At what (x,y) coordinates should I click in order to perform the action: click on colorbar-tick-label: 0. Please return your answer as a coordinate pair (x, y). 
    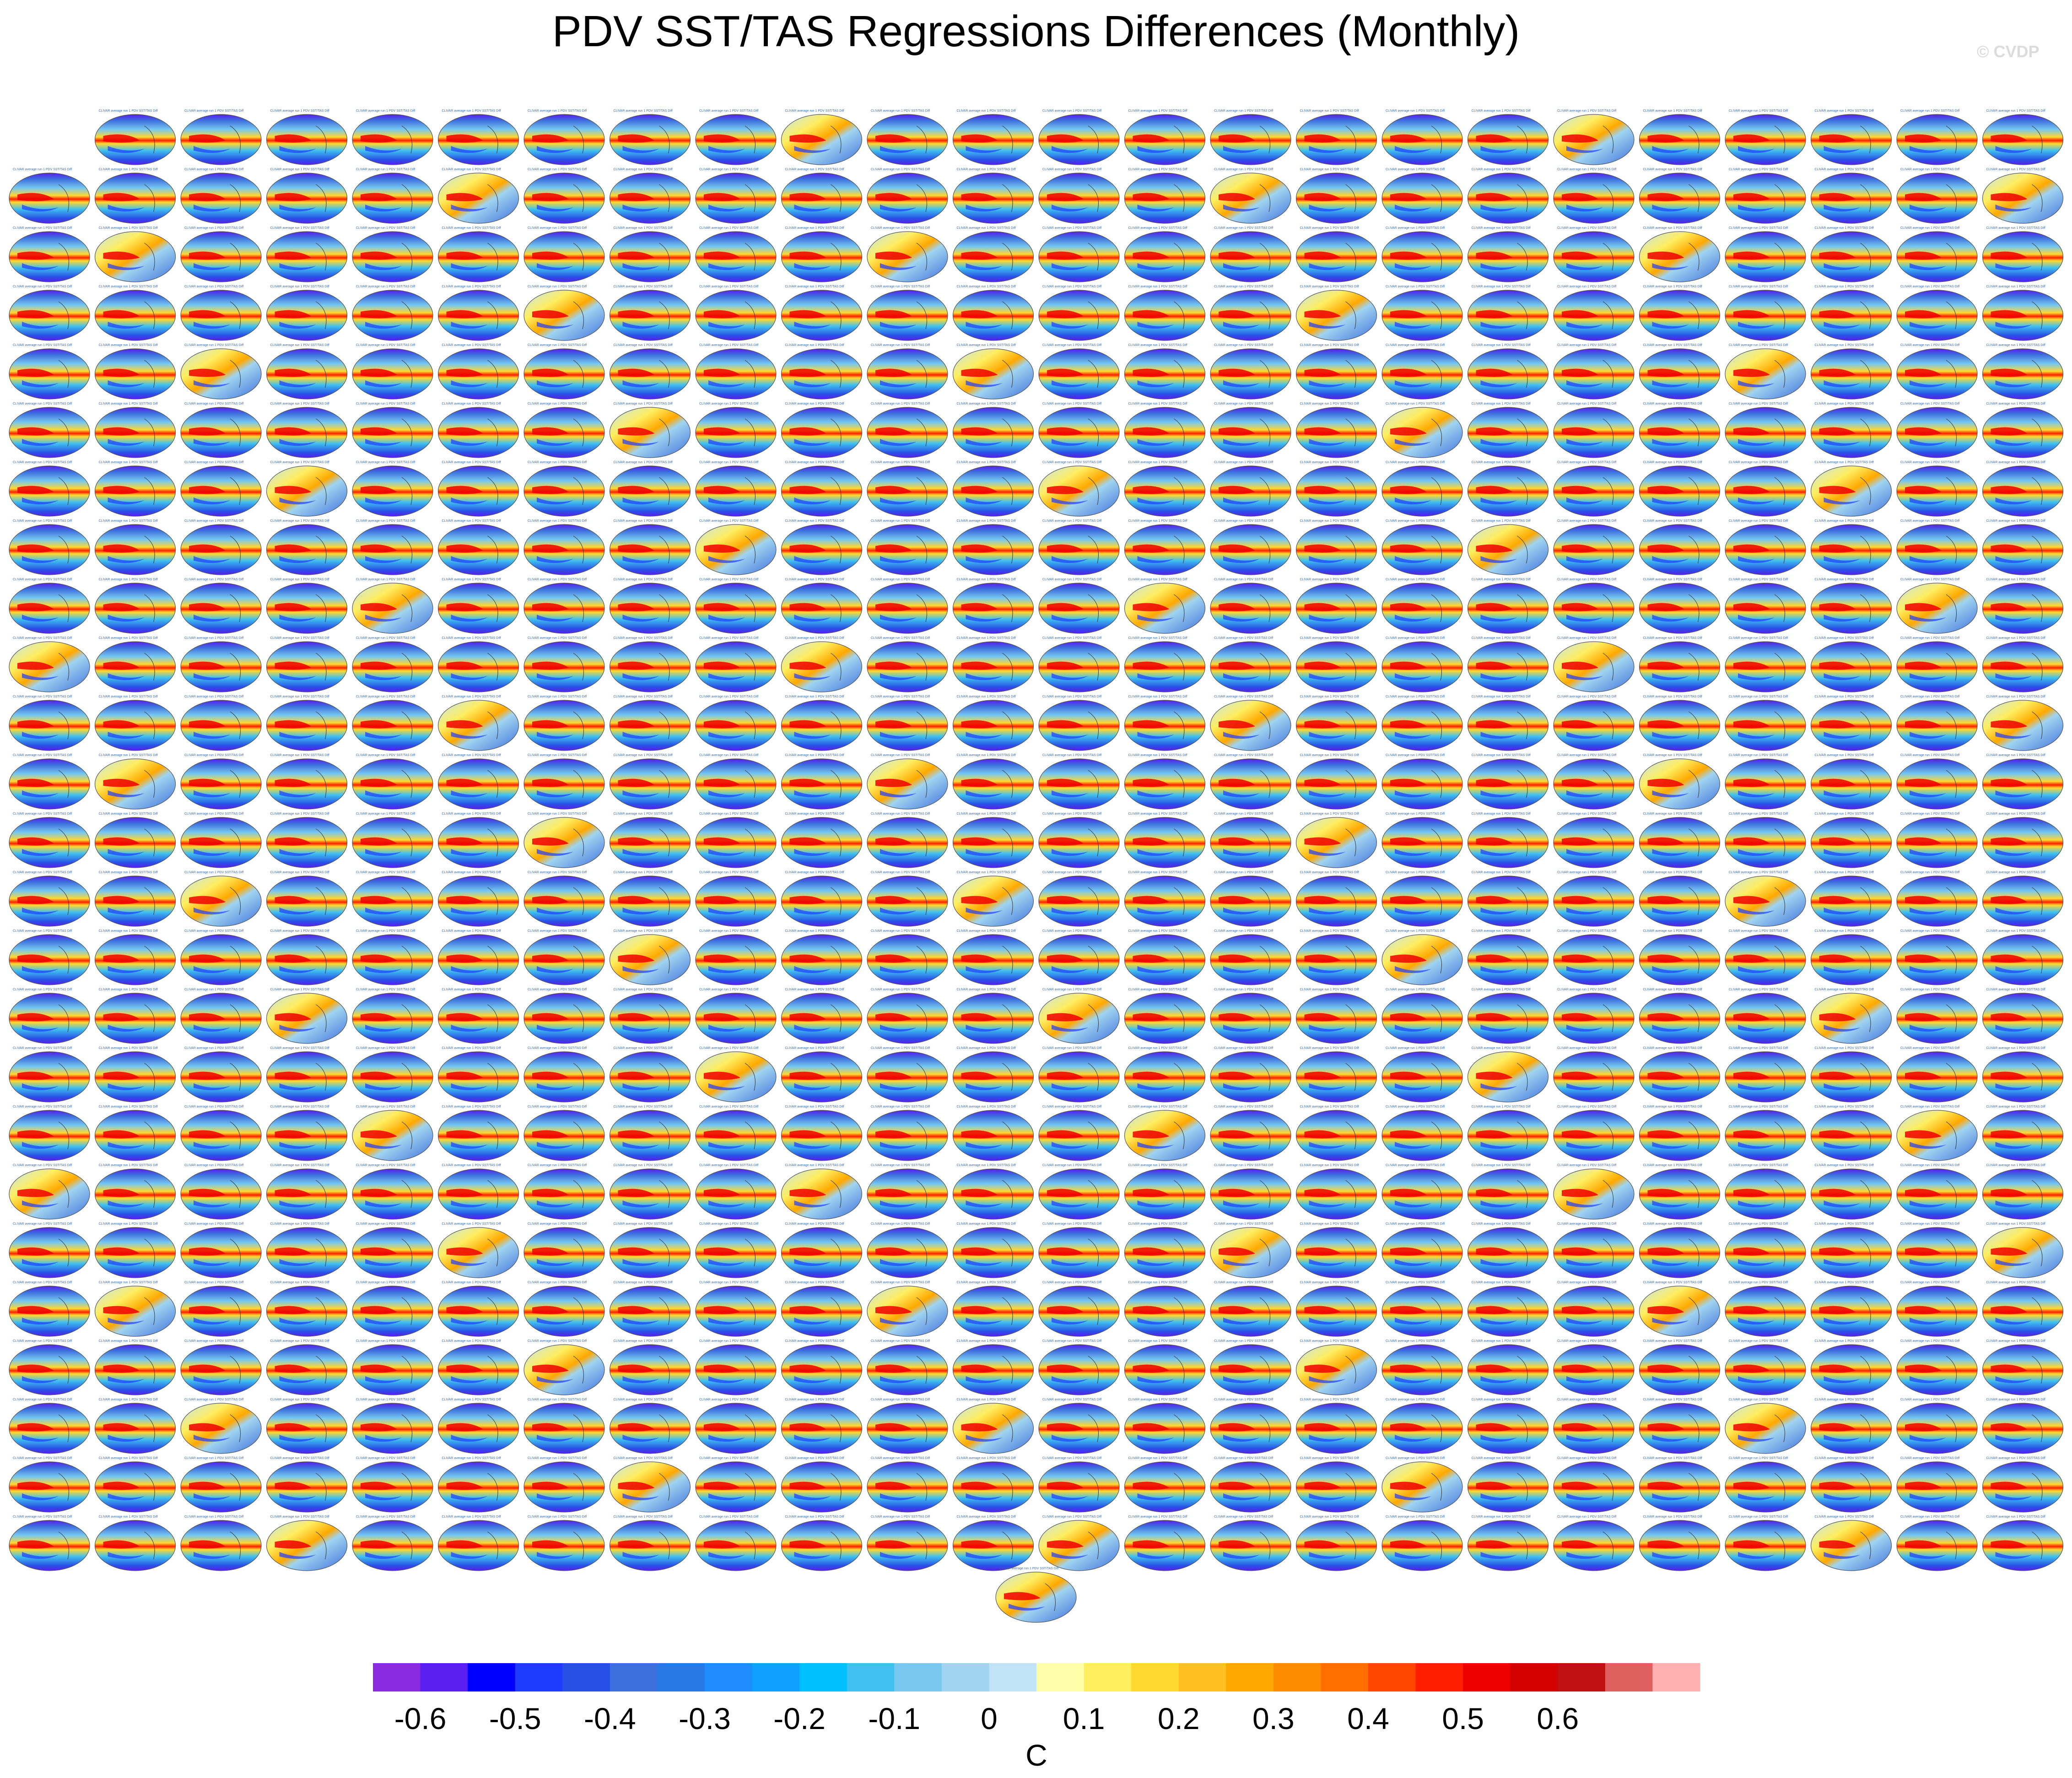
    Looking at the image, I should click on (989, 1718).